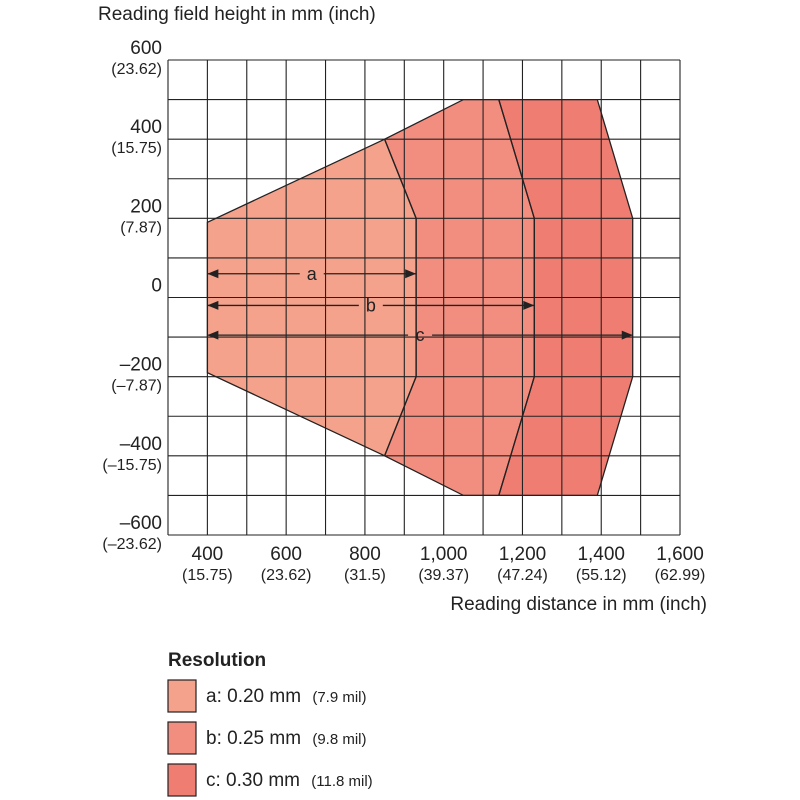  What do you see at coordinates (207, 575) in the screenshot?
I see `x-tick-sublabel: (15.75)` at bounding box center [207, 575].